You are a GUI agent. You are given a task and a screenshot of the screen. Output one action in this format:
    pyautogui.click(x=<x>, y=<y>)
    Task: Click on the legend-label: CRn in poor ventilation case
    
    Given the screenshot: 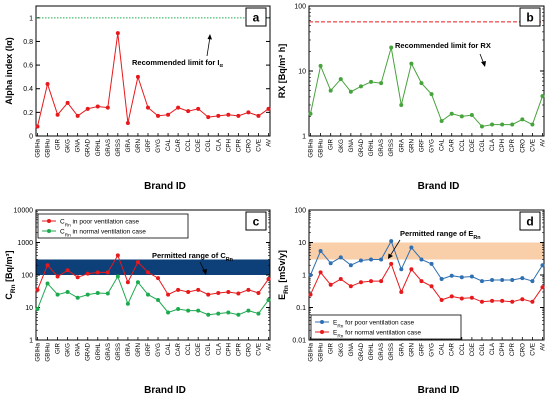 What is the action you would take?
    pyautogui.click(x=99, y=223)
    